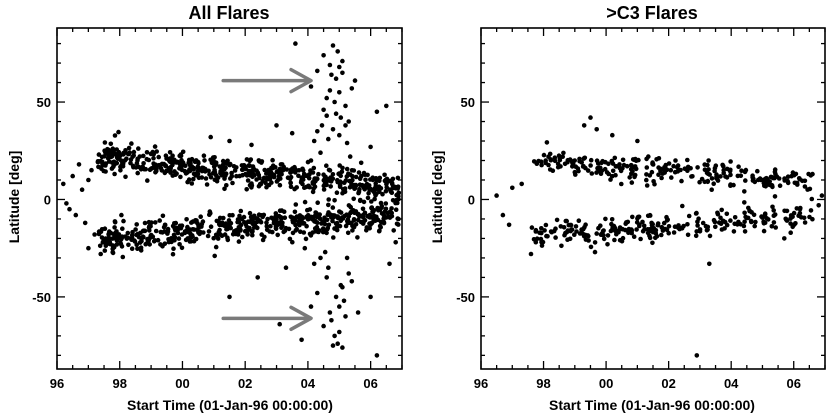  Describe the element at coordinates (228, 13) in the screenshot. I see `chart-title: All Flares` at that location.